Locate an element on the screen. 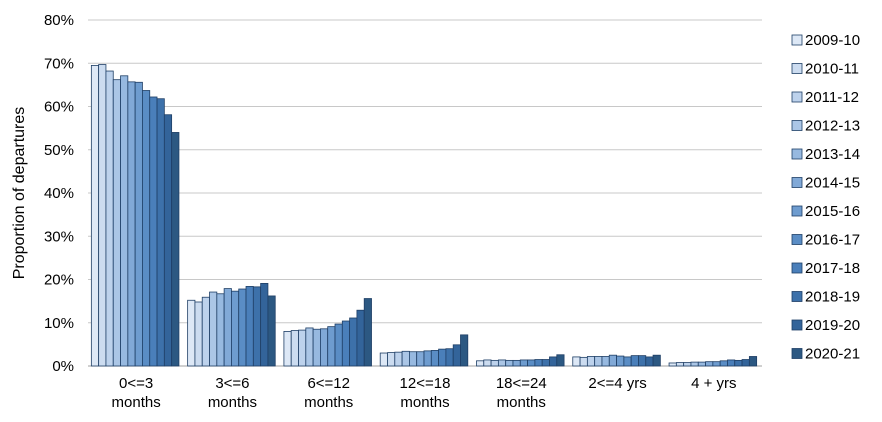  y-tick-label: 0% is located at coordinates (63, 366).